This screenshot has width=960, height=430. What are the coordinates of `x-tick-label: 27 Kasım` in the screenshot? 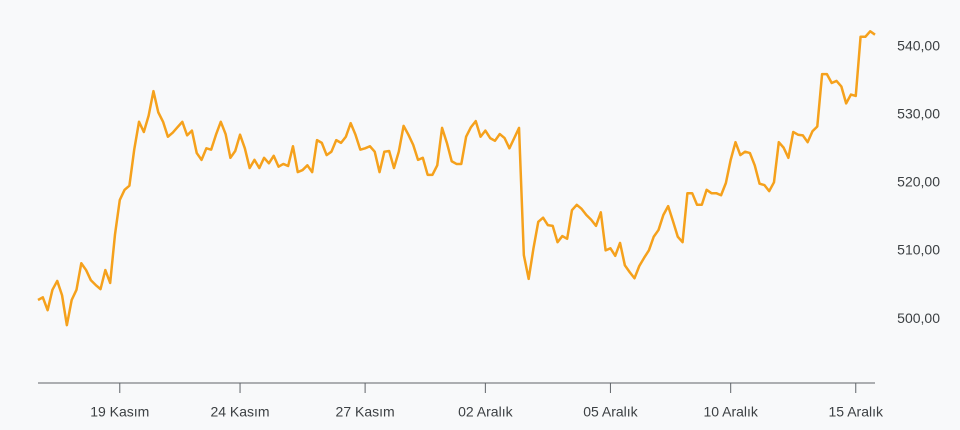 It's located at (365, 412).